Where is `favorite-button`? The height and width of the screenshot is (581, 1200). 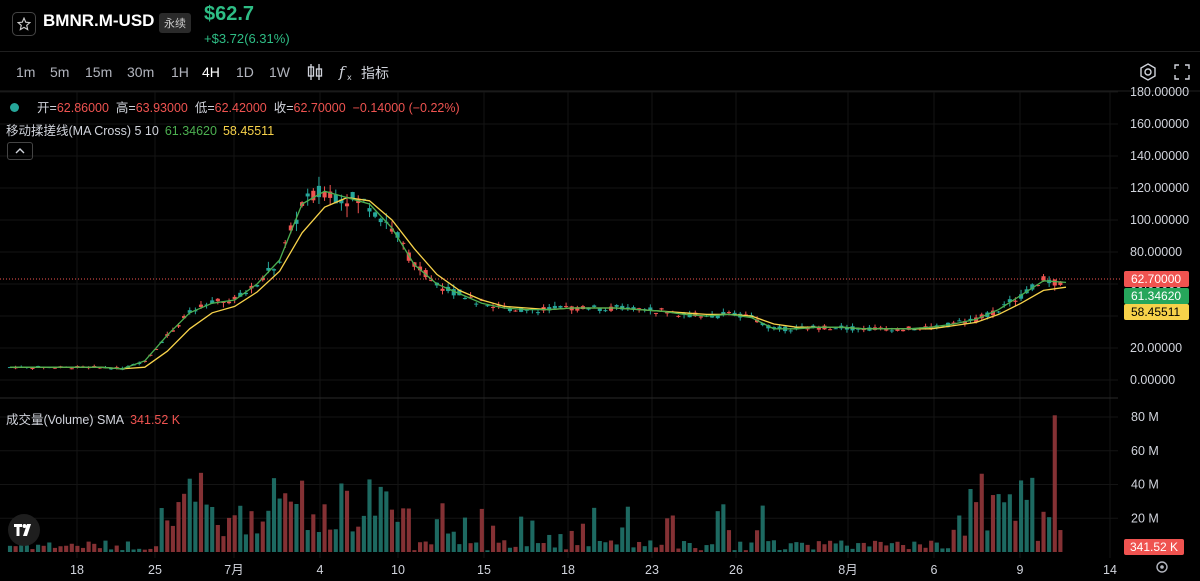
favorite-button is located at coordinates (24, 24).